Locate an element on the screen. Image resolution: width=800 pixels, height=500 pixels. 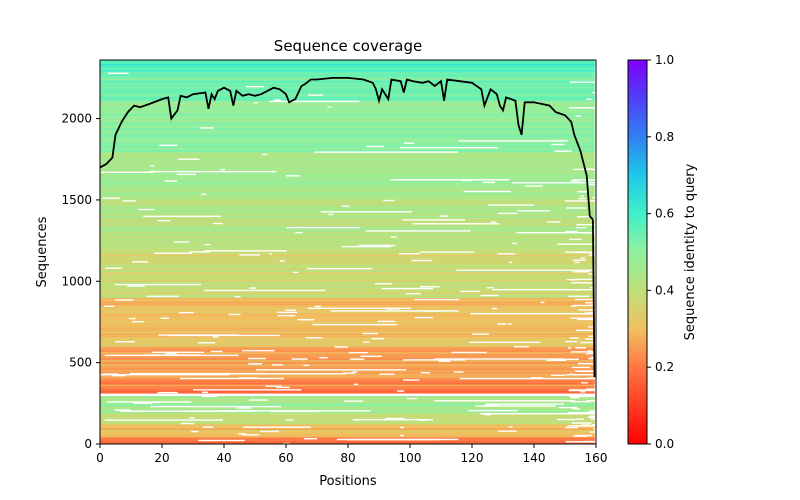
y-tick-label: 1000 is located at coordinates (76, 281).